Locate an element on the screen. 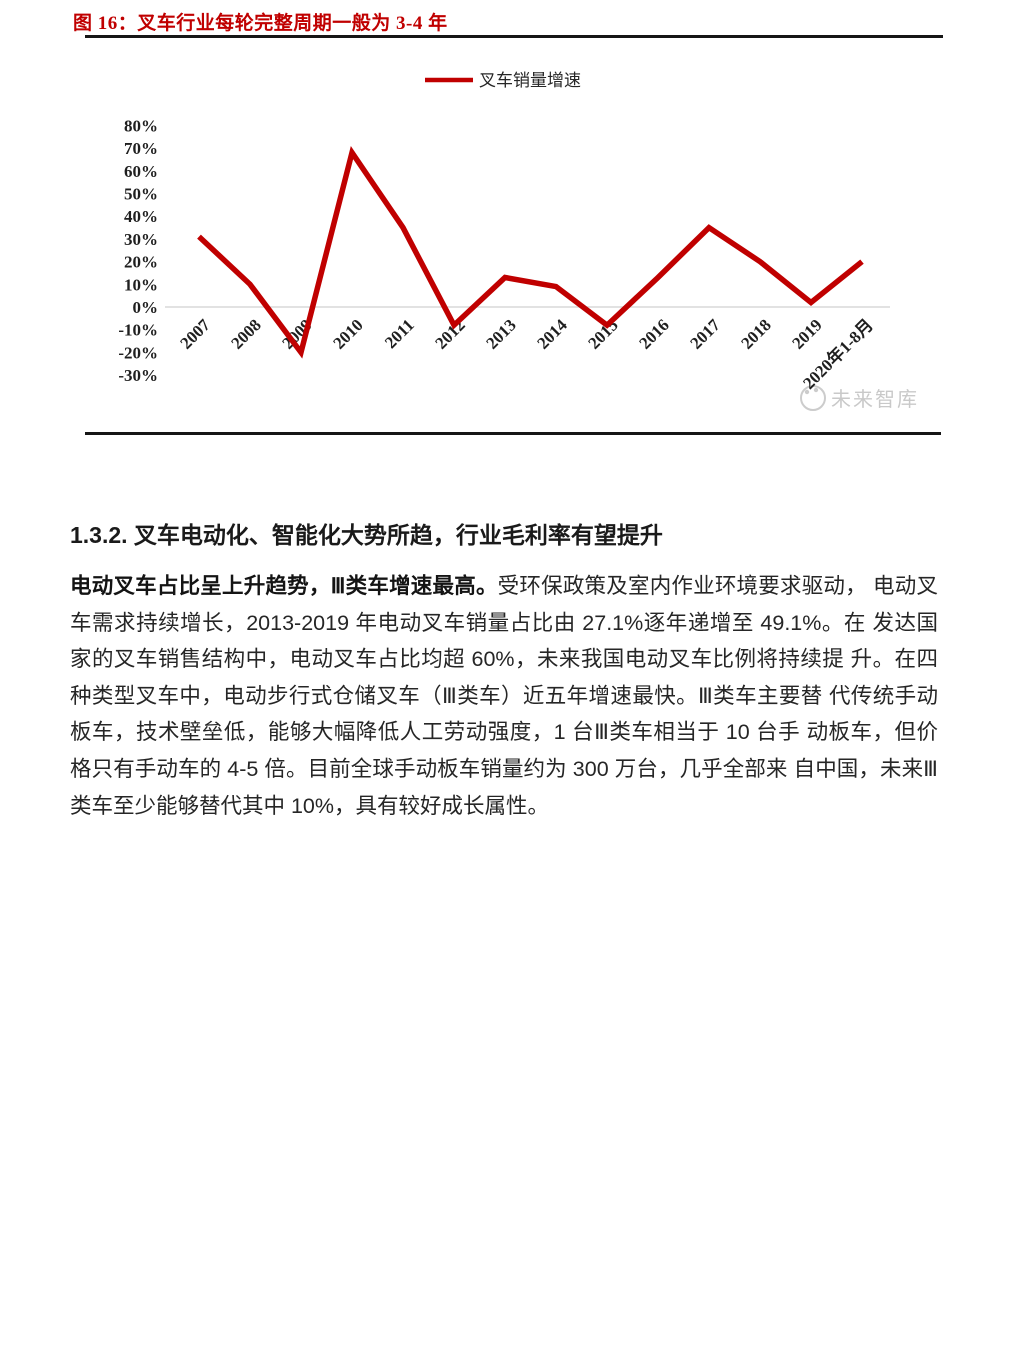 The image size is (1024, 1359). figure-title: 图 16：叉车行业每轮完整周期一般为 3-4 年 is located at coordinates (260, 23).